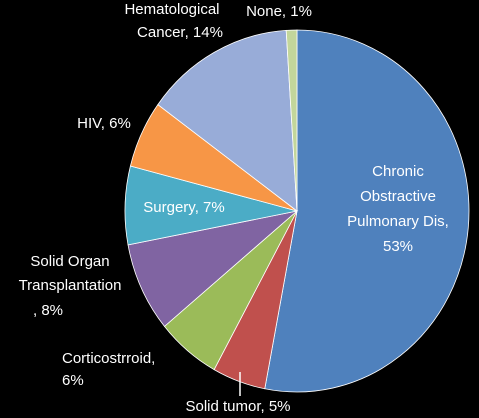  Describe the element at coordinates (183, 207) in the screenshot. I see `data-label: Surgery, 7%` at that location.